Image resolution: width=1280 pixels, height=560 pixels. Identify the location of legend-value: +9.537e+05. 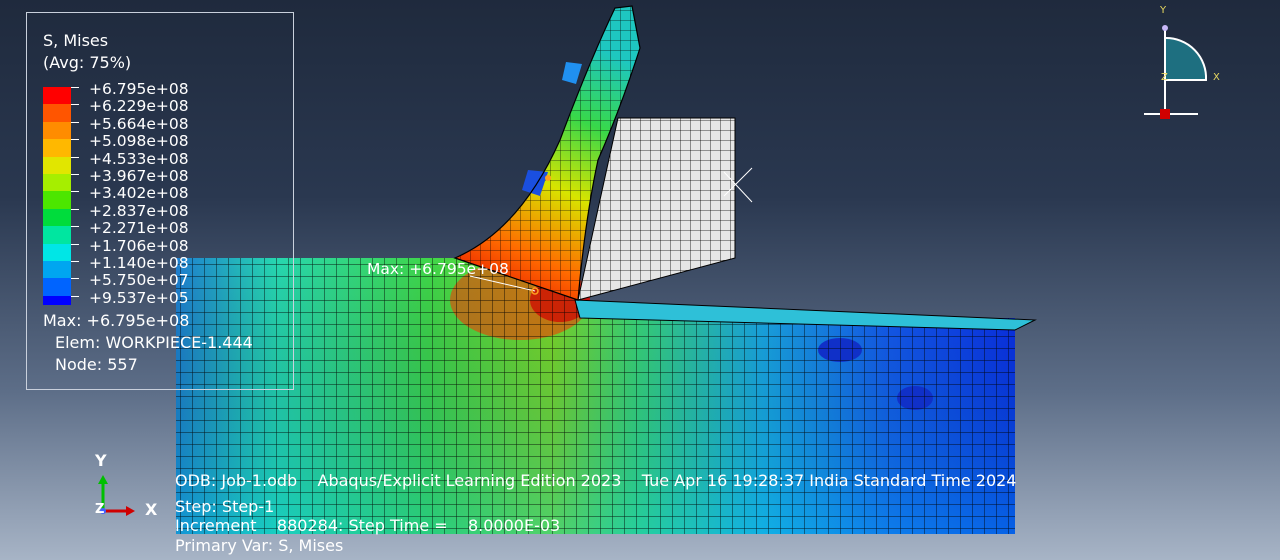
(139, 297).